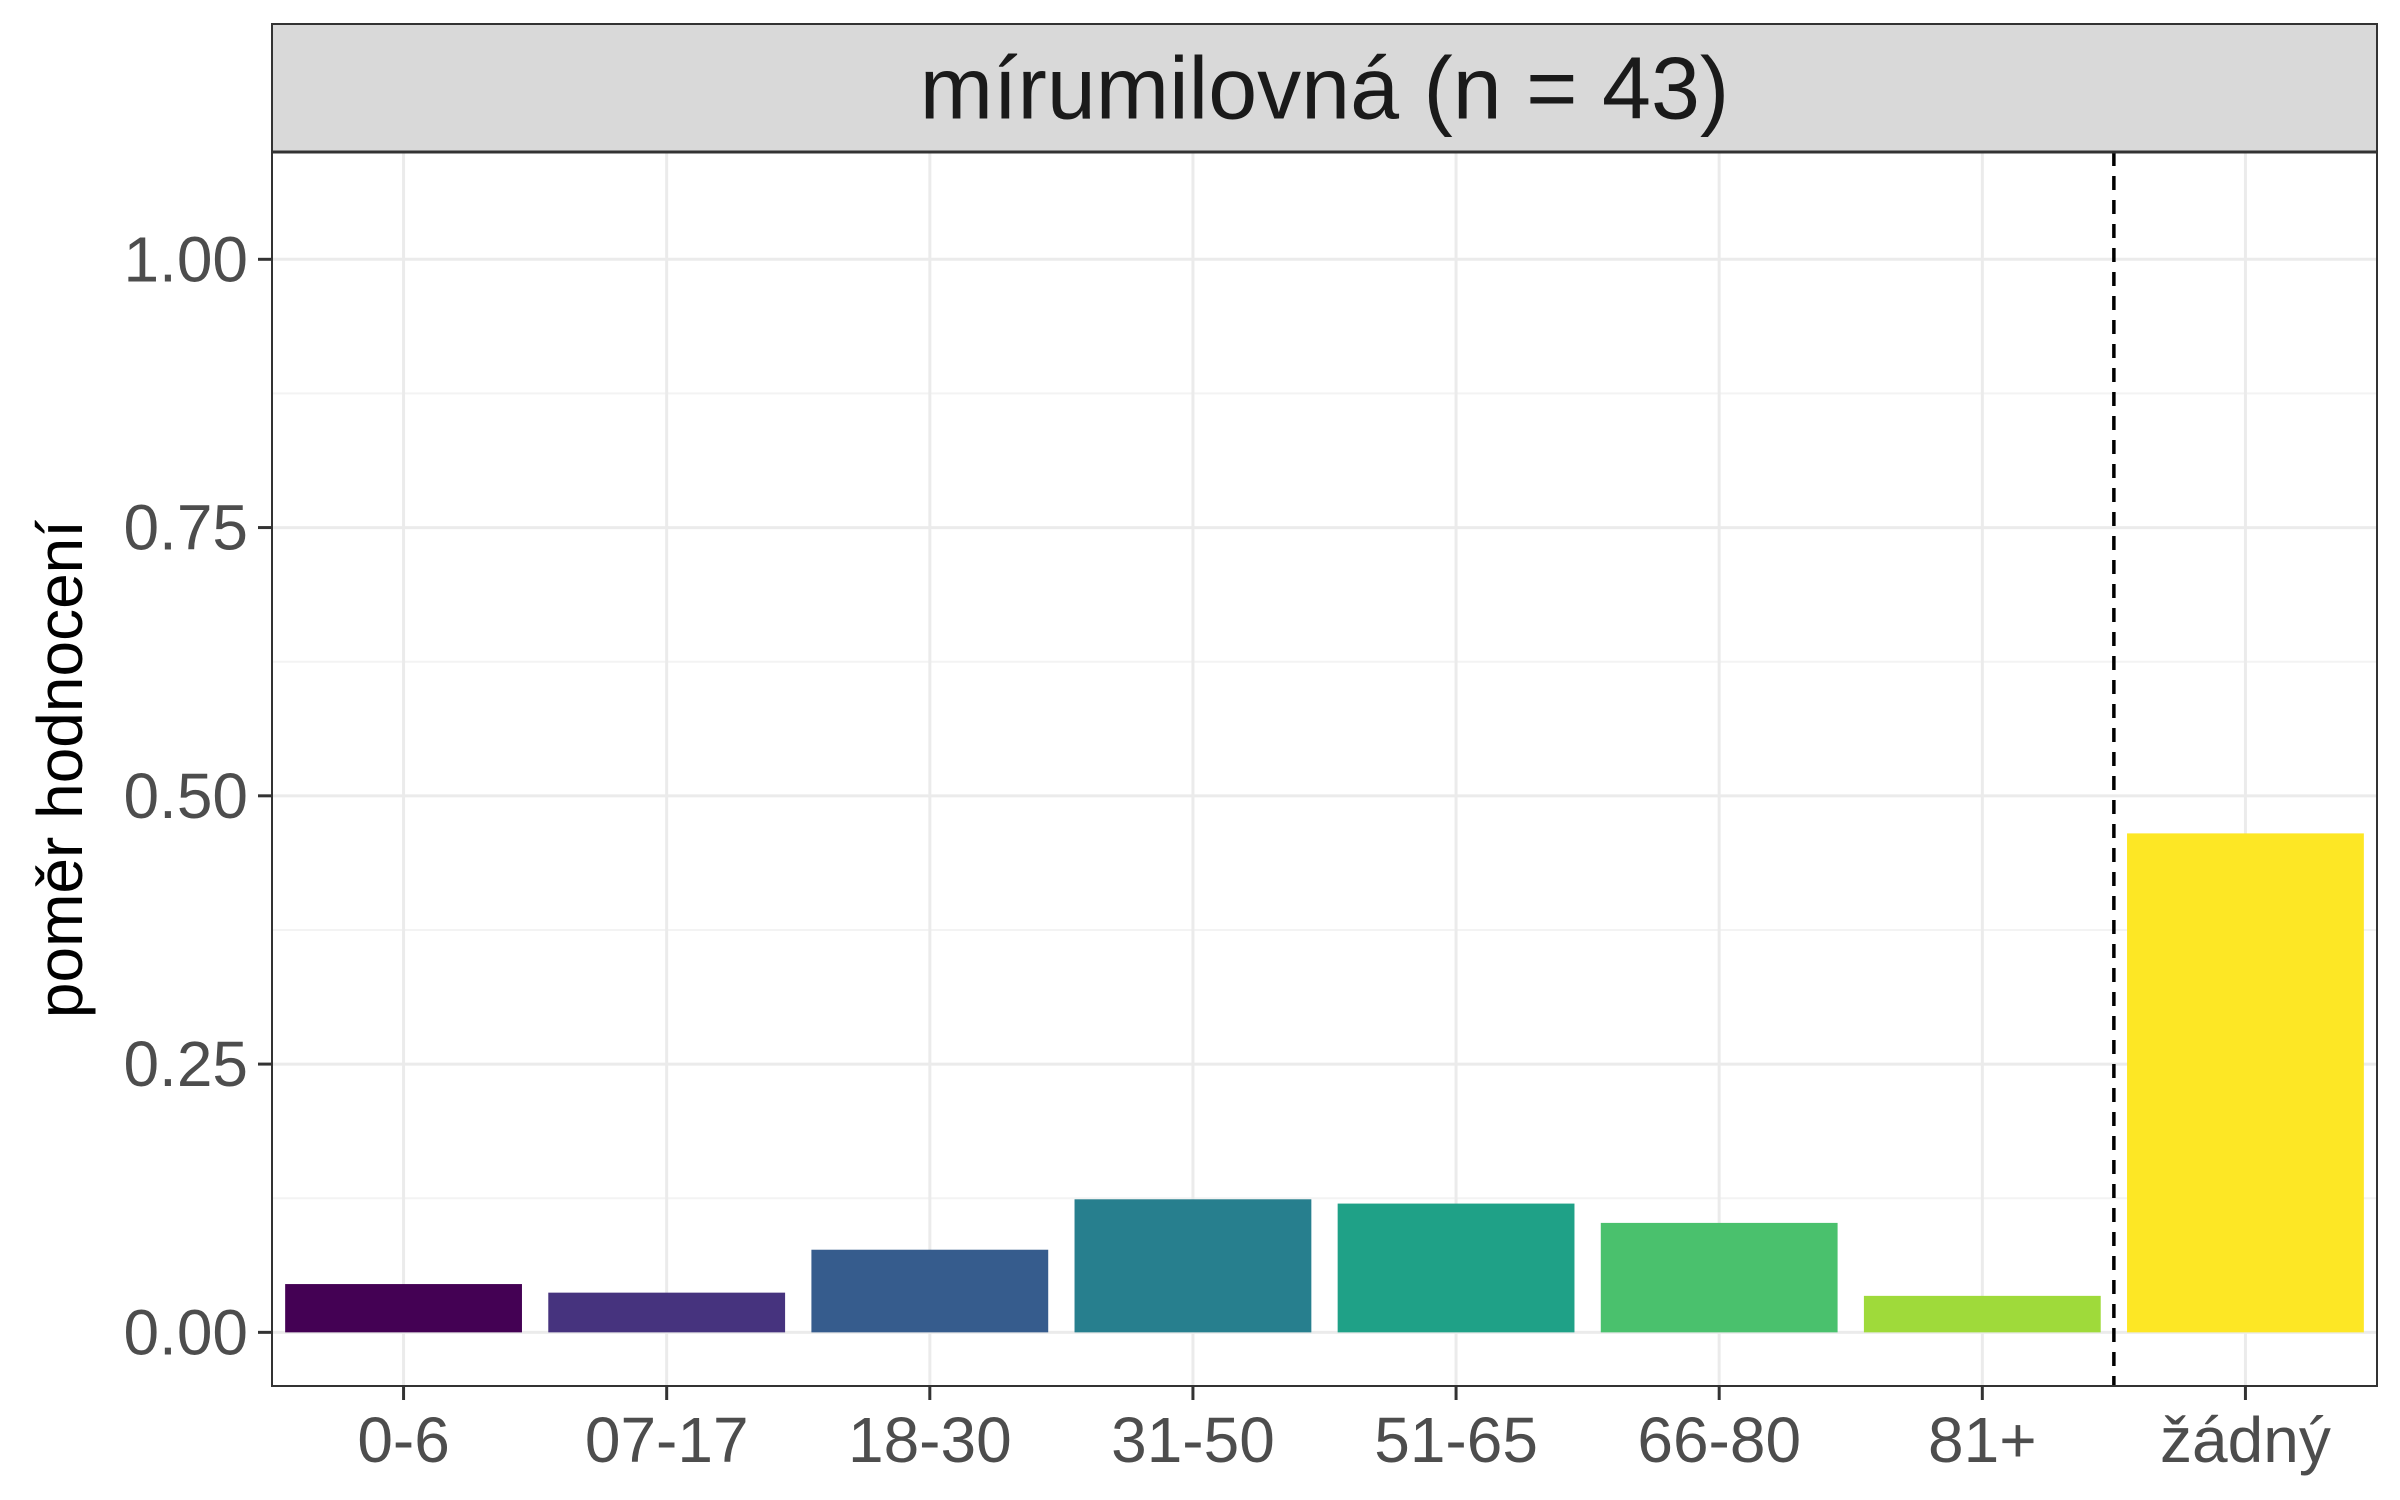 The image size is (2400, 1500). I want to click on x-tick-label: 51-65, so click(1456, 1440).